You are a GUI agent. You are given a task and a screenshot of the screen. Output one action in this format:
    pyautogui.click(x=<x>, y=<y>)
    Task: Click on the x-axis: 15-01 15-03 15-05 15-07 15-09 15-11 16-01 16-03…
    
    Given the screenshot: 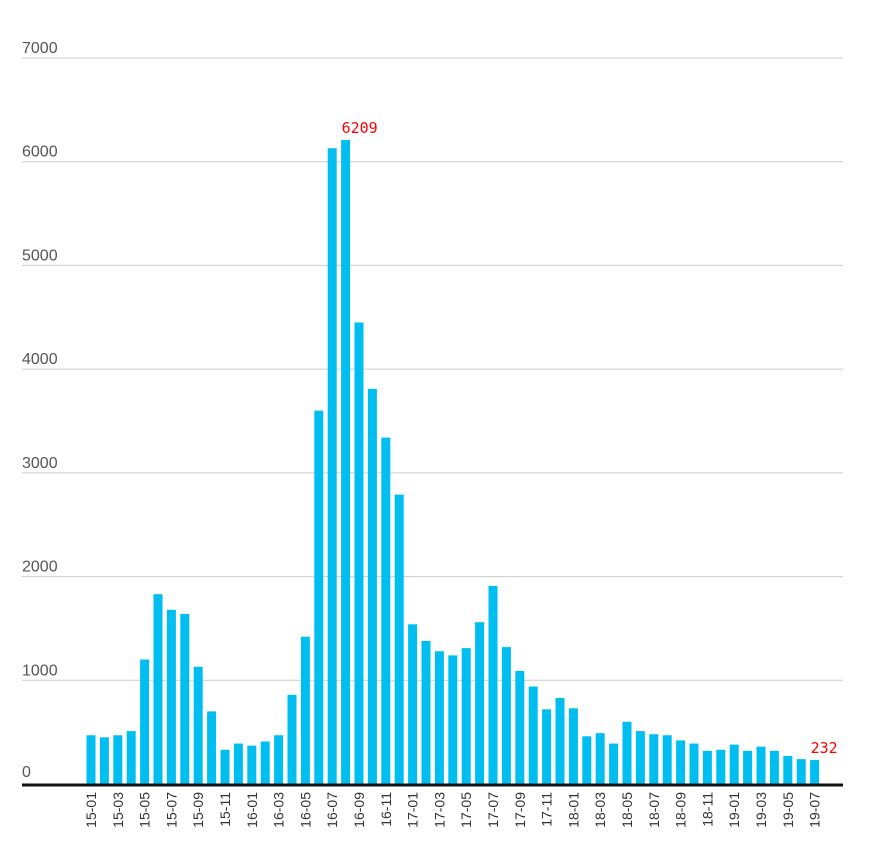 What is the action you would take?
    pyautogui.click(x=453, y=810)
    